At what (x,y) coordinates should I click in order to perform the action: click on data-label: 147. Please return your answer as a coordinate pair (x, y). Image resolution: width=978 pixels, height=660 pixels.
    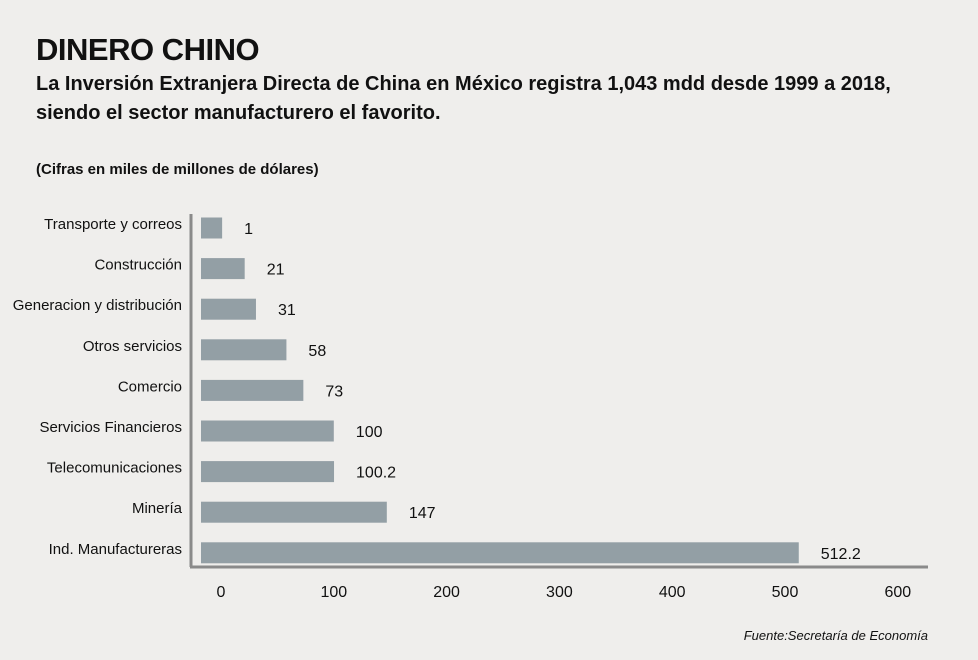
    Looking at the image, I should click on (422, 513).